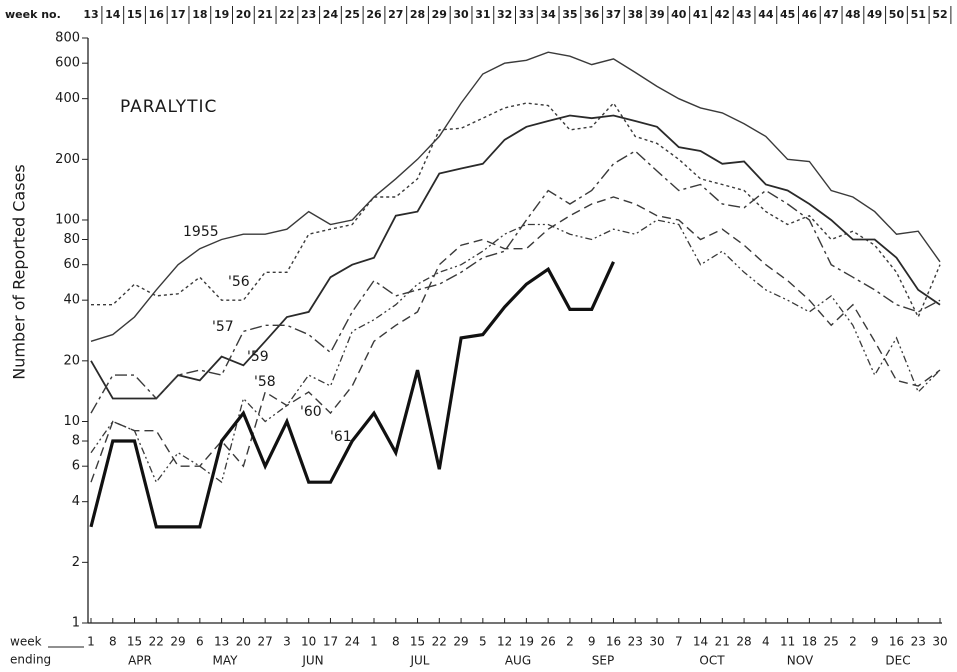 The height and width of the screenshot is (672, 957). Describe the element at coordinates (76, 562) in the screenshot. I see `y-tick-label: 2` at that location.